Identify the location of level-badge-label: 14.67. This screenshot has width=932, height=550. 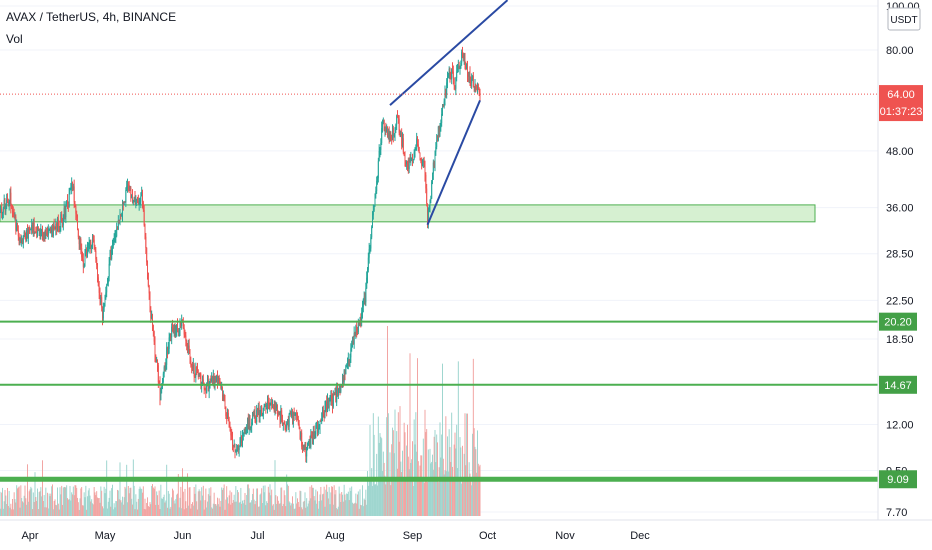
(898, 386).